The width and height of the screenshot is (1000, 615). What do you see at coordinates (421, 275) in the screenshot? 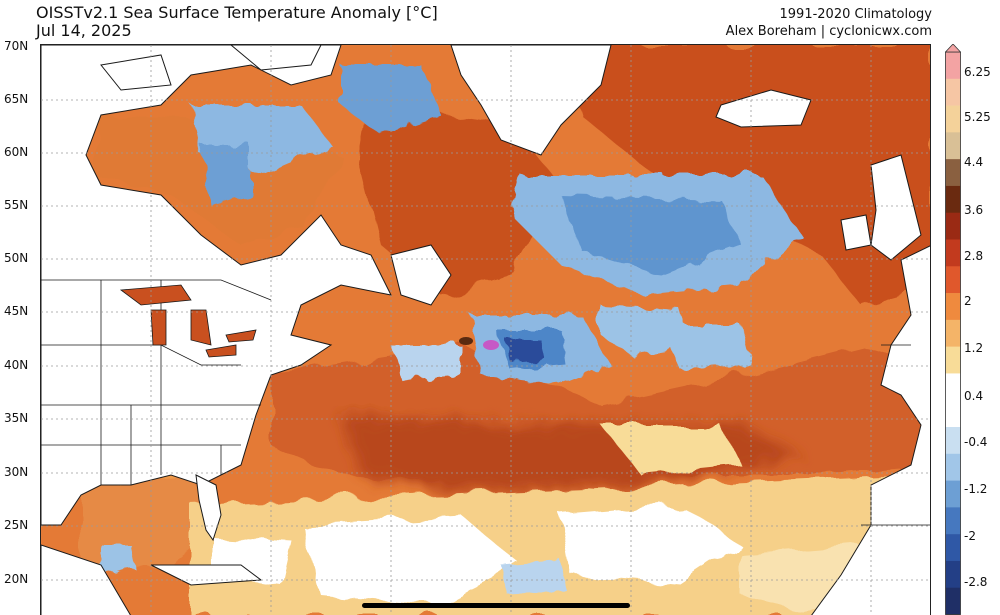
I see `newfoundland-island` at bounding box center [421, 275].